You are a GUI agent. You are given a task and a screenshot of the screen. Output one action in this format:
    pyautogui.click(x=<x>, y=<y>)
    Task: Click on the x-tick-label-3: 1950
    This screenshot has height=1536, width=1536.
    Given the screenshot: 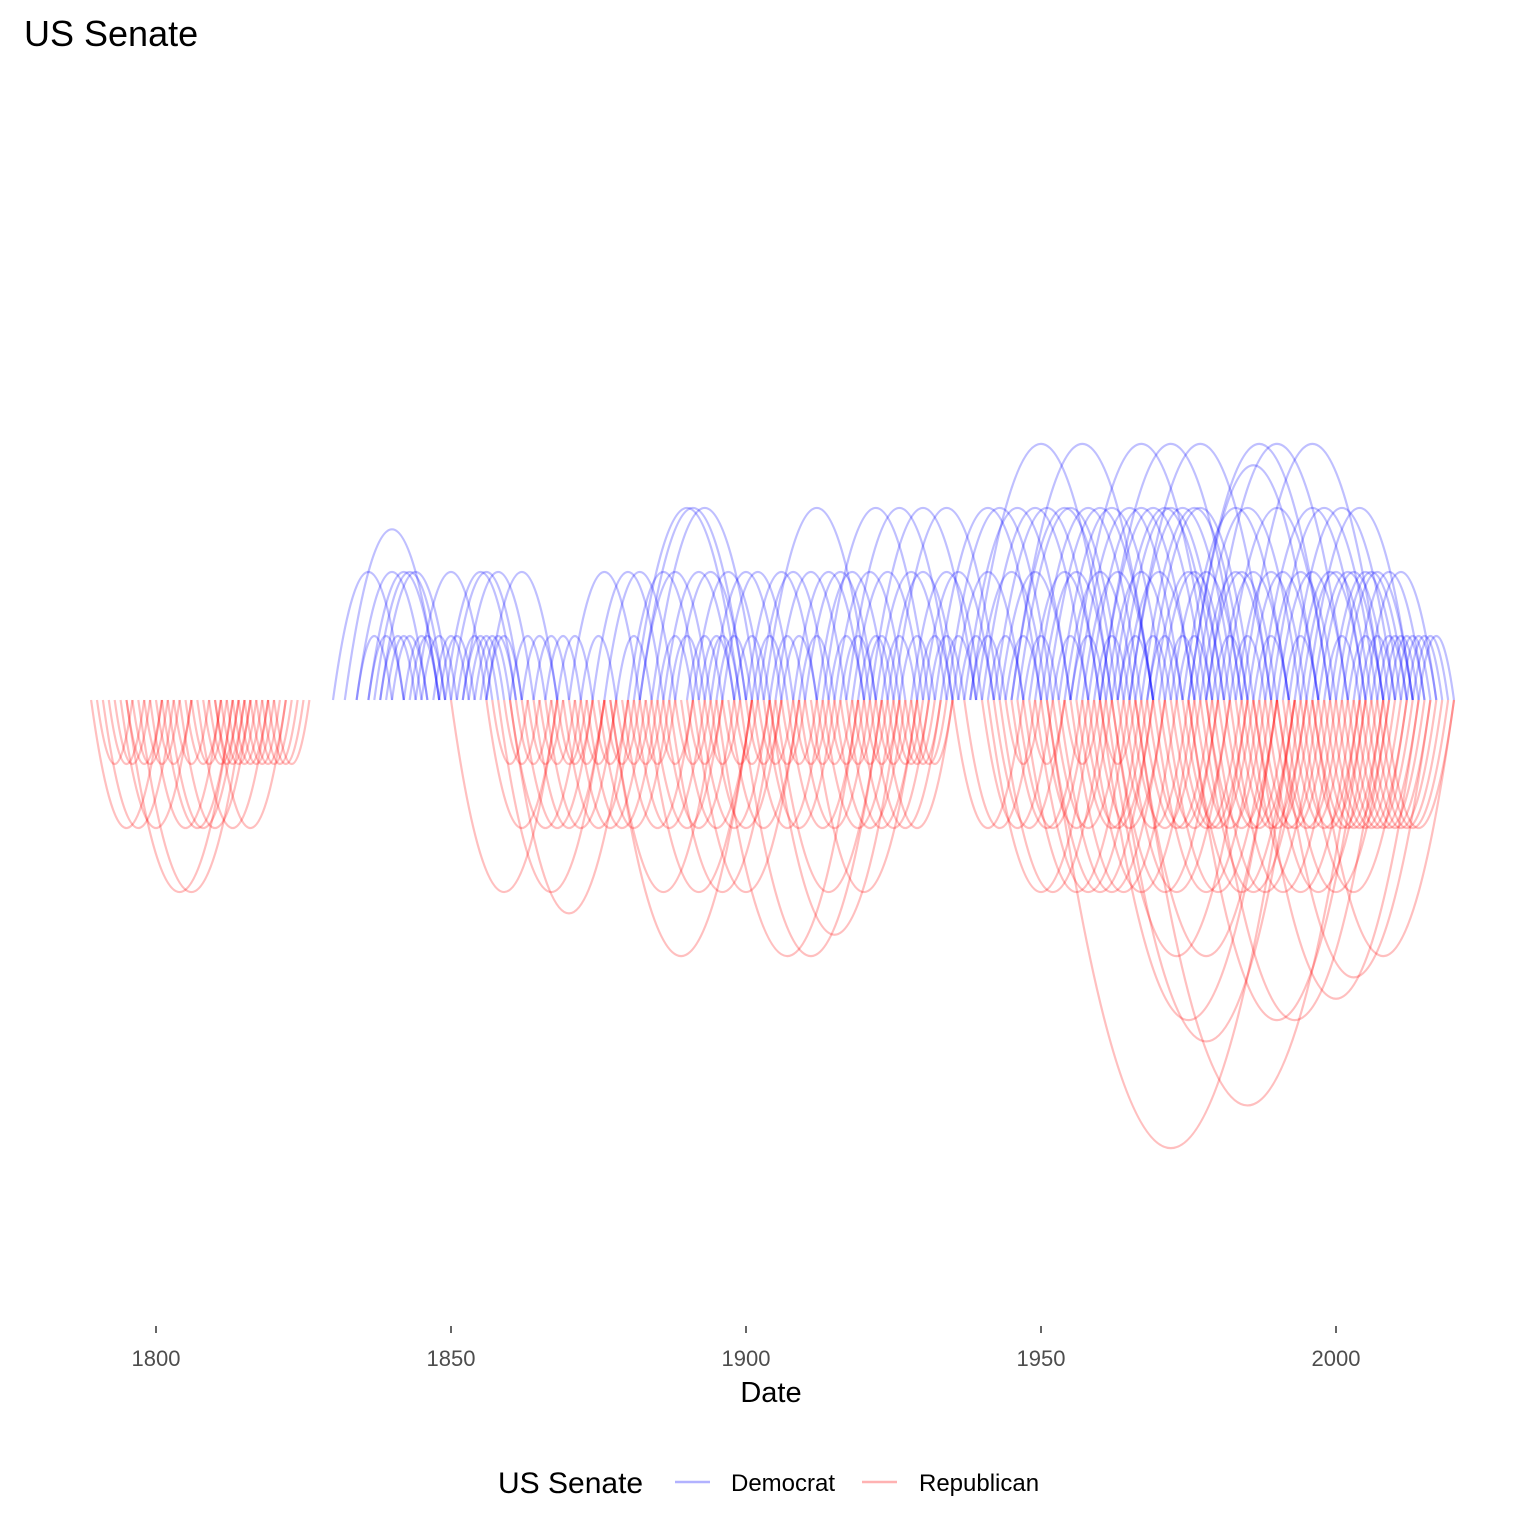 What is the action you would take?
    pyautogui.click(x=1041, y=1358)
    